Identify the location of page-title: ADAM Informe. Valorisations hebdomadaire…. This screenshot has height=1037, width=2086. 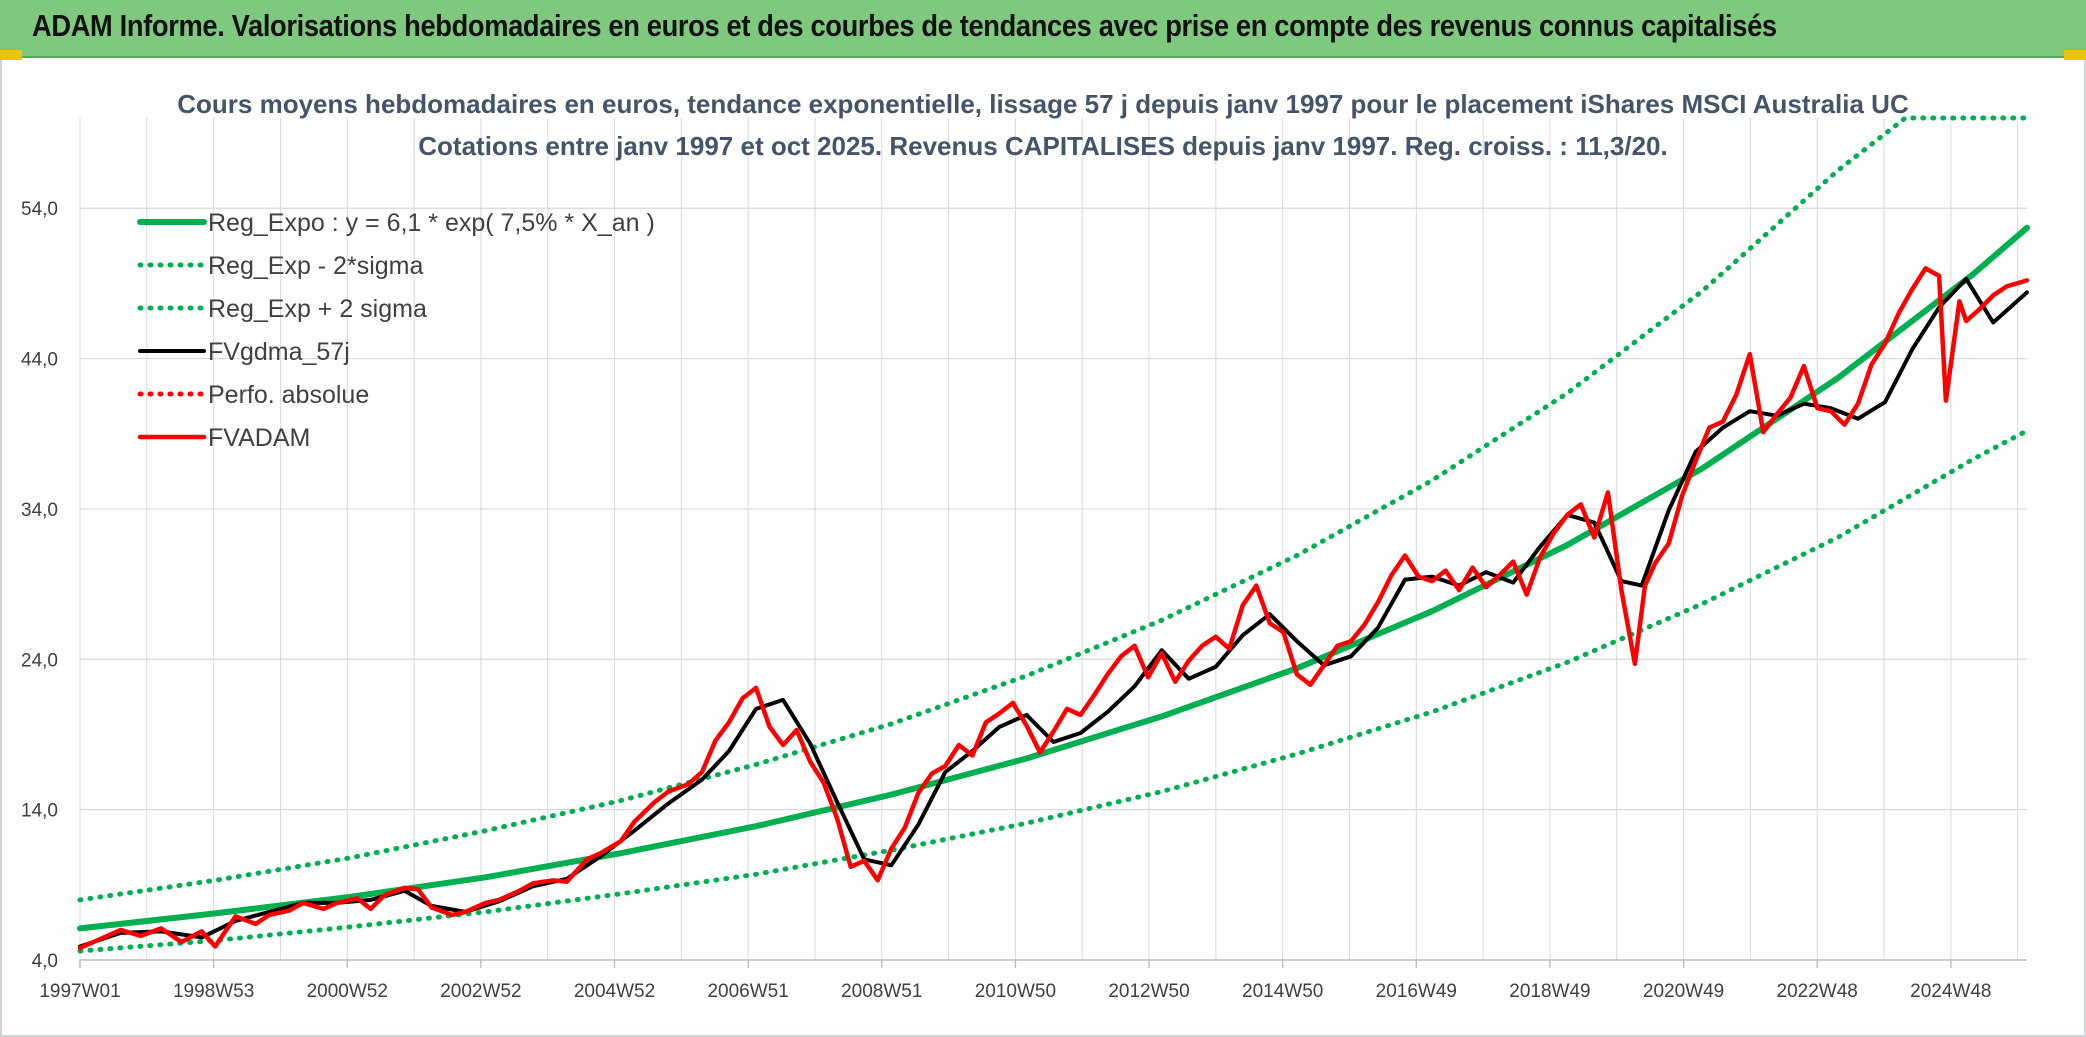
(904, 25).